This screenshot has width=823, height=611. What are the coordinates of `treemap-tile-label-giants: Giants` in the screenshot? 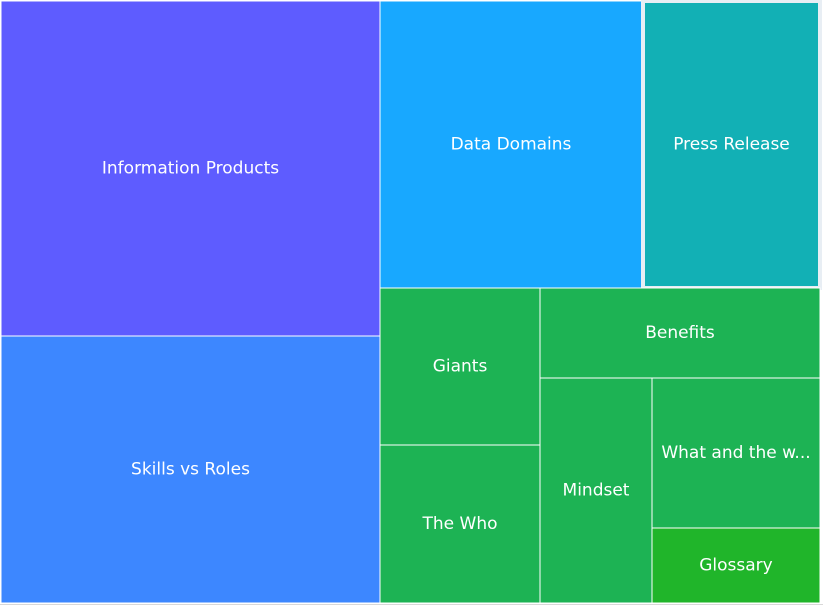 It's located at (460, 367).